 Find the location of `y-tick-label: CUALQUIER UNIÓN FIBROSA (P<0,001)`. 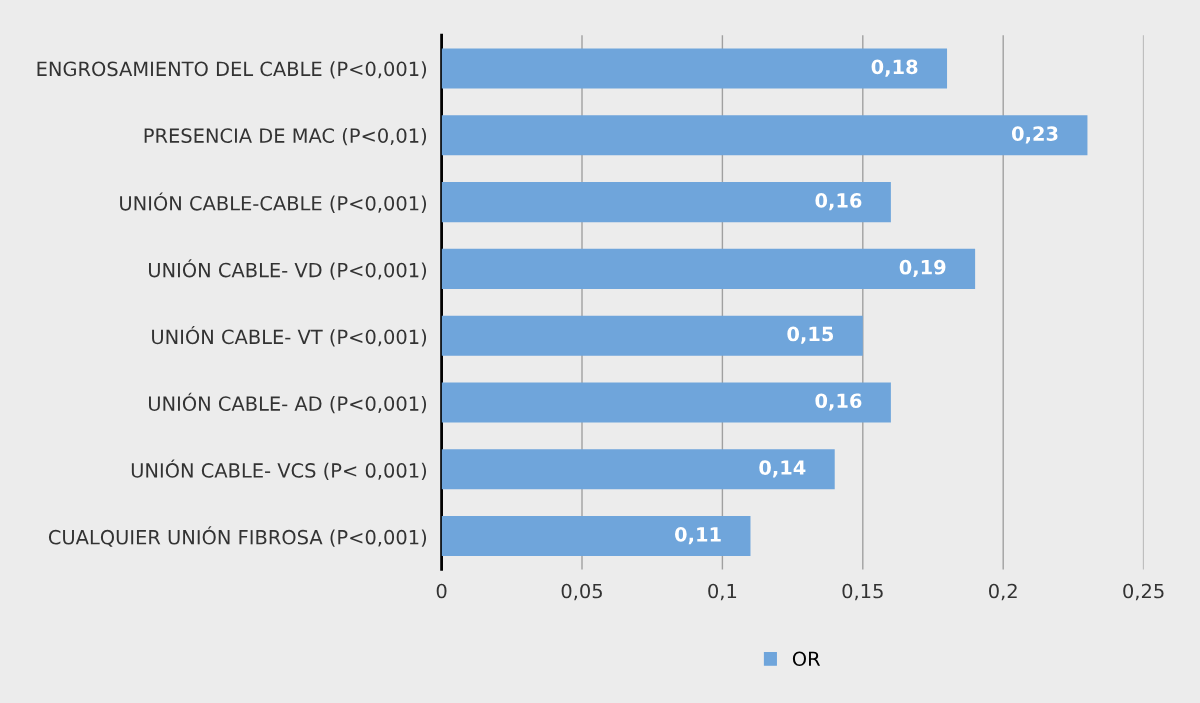

y-tick-label: CUALQUIER UNIÓN FIBROSA (P<0,001) is located at coordinates (237, 536).